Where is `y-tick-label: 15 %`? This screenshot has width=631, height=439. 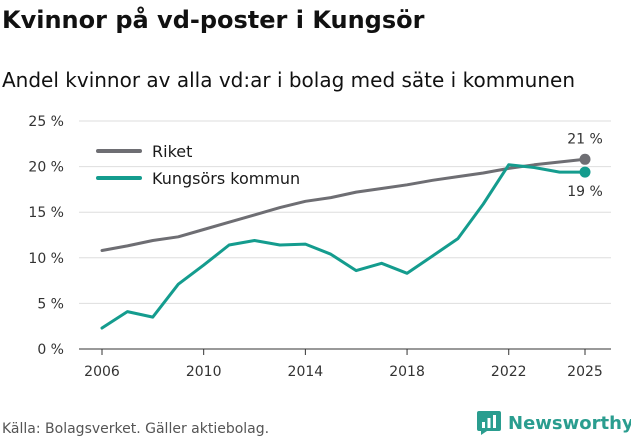 y-tick-label: 15 % is located at coordinates (46, 213).